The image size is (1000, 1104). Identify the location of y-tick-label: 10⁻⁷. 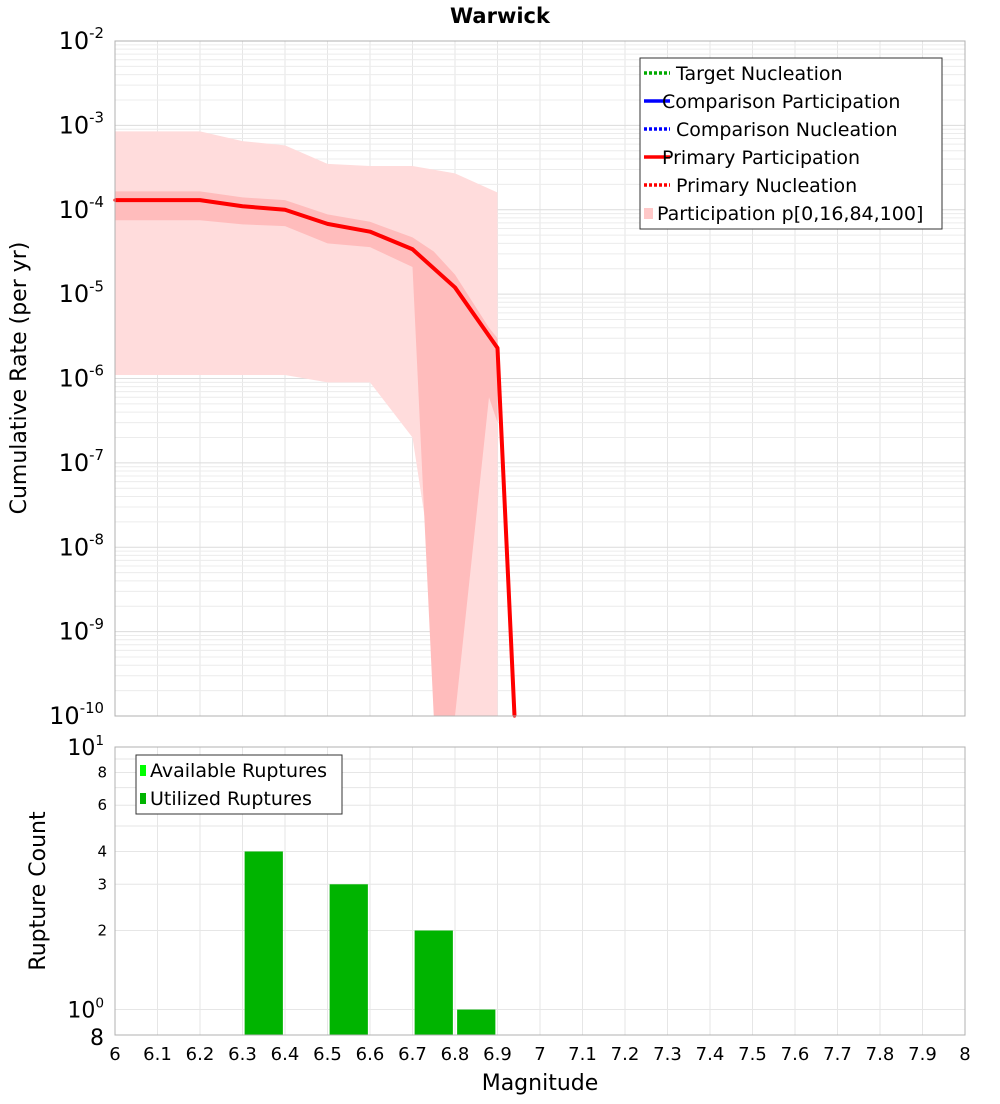
(81, 461).